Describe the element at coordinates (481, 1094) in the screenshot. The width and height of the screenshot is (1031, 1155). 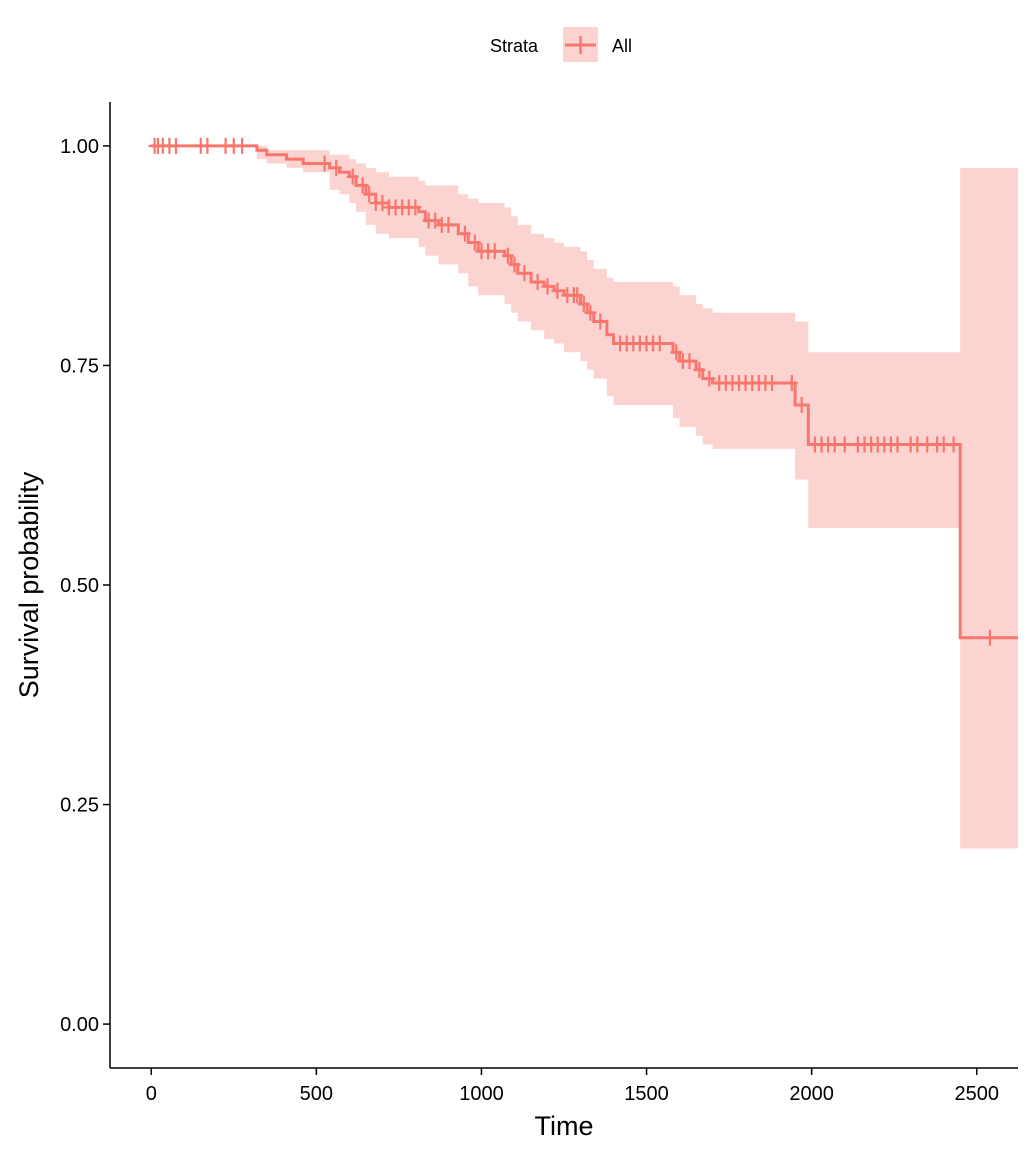
I see `x-tick-label: 1000` at that location.